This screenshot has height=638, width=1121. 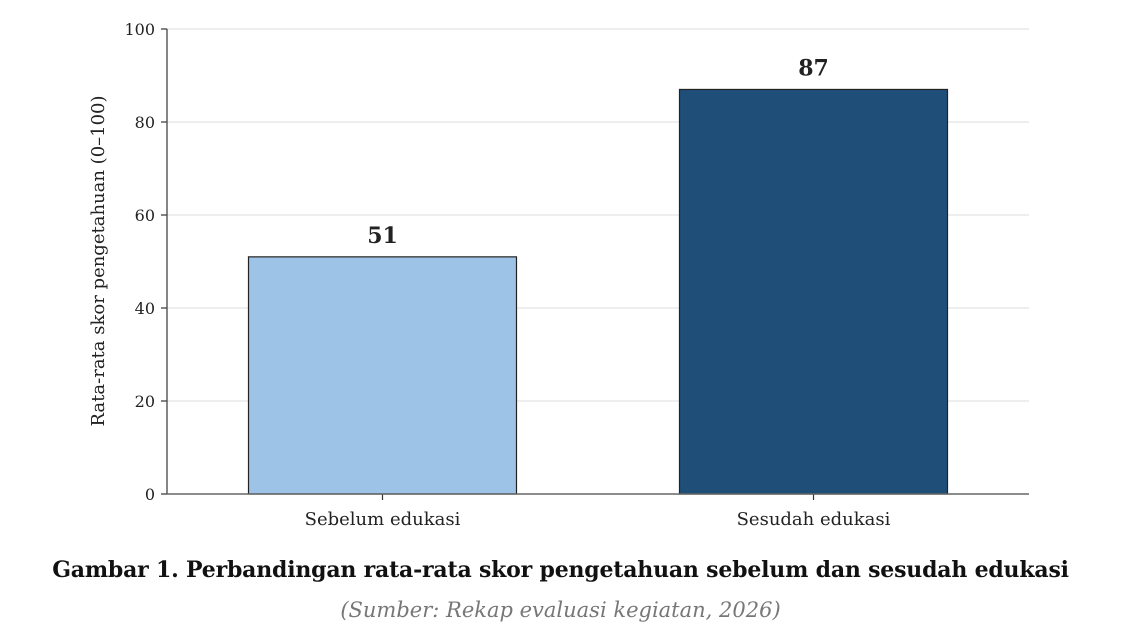 I want to click on bar-value-label: 51, so click(x=382, y=236).